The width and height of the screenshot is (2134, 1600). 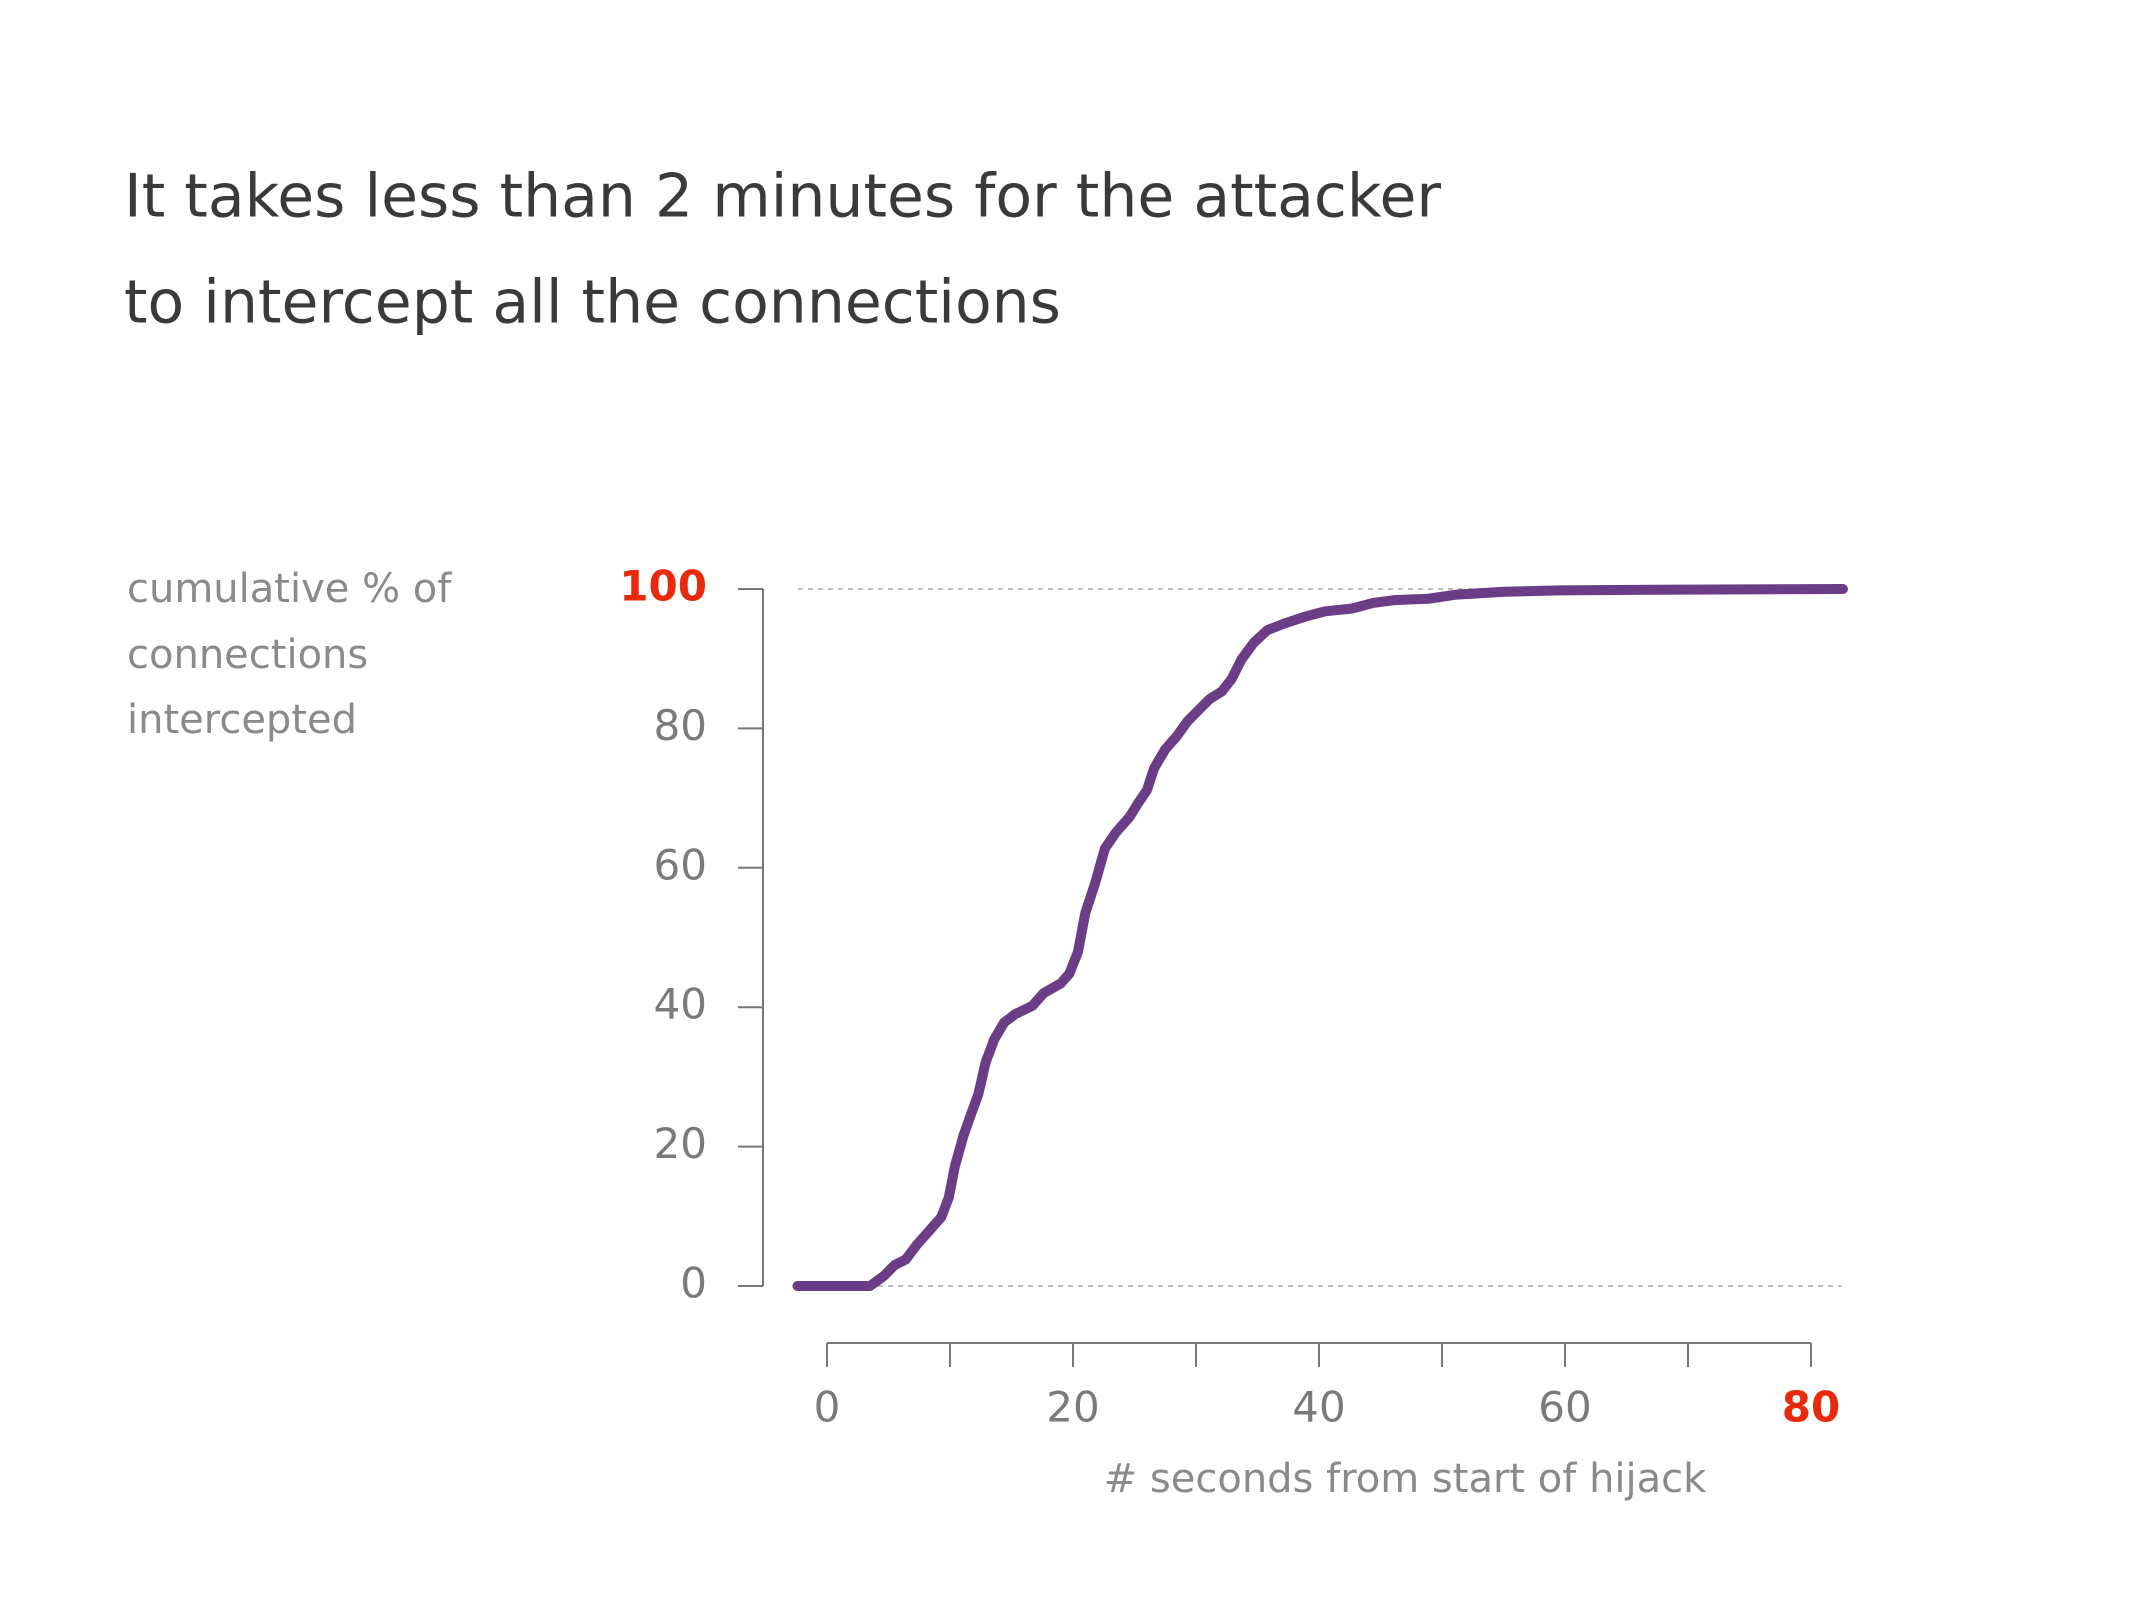 I want to click on y-tick-label: 20, so click(x=680, y=1143).